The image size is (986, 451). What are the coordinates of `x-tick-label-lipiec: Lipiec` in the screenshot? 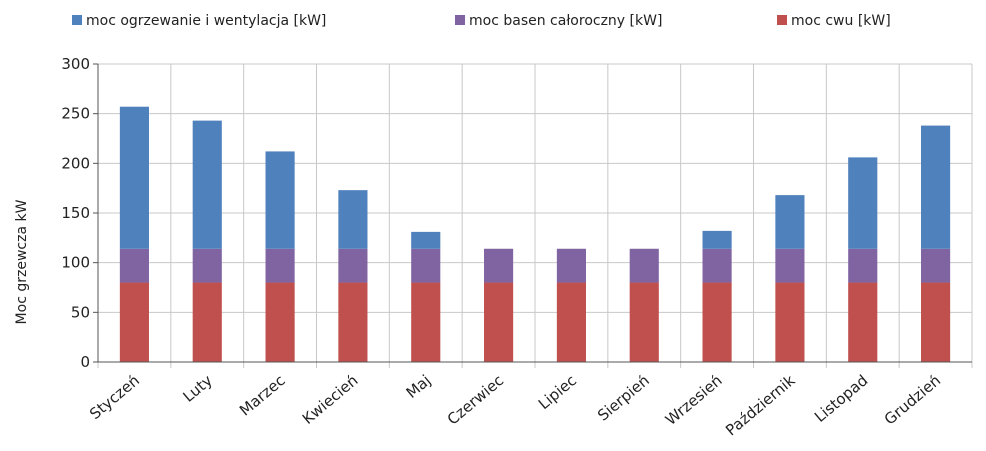 It's located at (557, 392).